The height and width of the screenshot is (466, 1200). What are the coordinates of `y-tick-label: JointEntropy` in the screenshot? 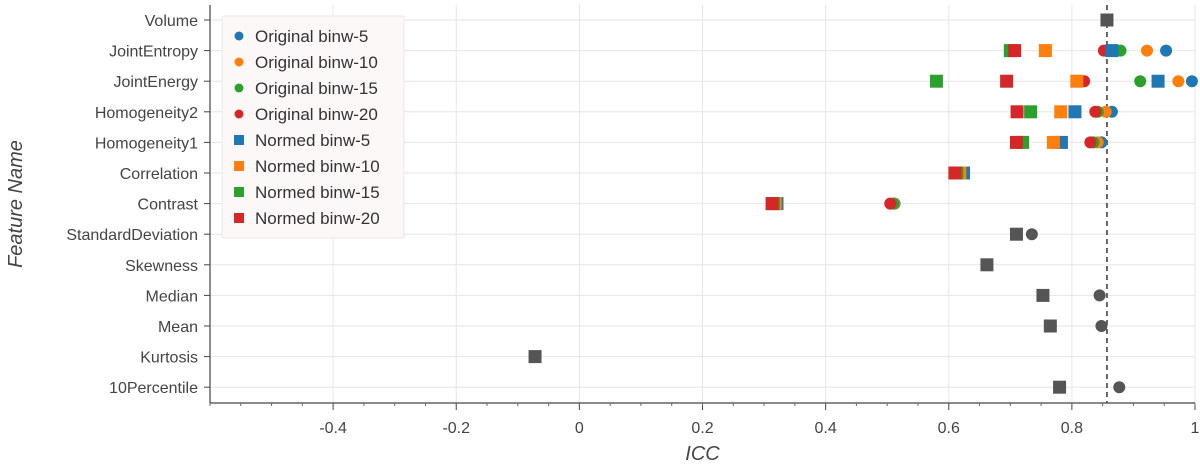 It's located at (153, 52).